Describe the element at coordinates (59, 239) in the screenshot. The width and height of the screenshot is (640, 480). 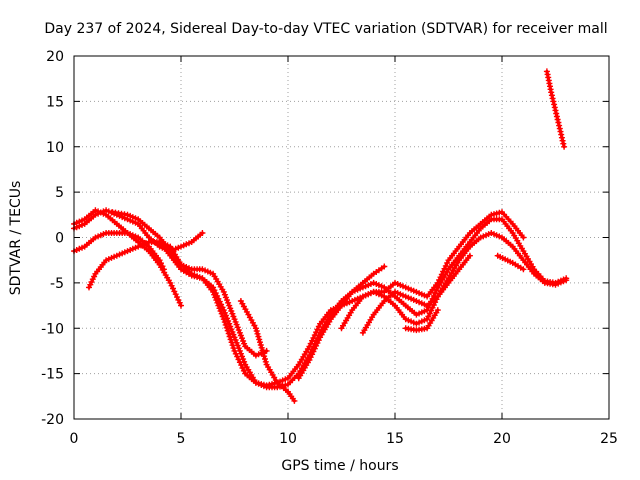
I see `y-tick-label: 0` at that location.